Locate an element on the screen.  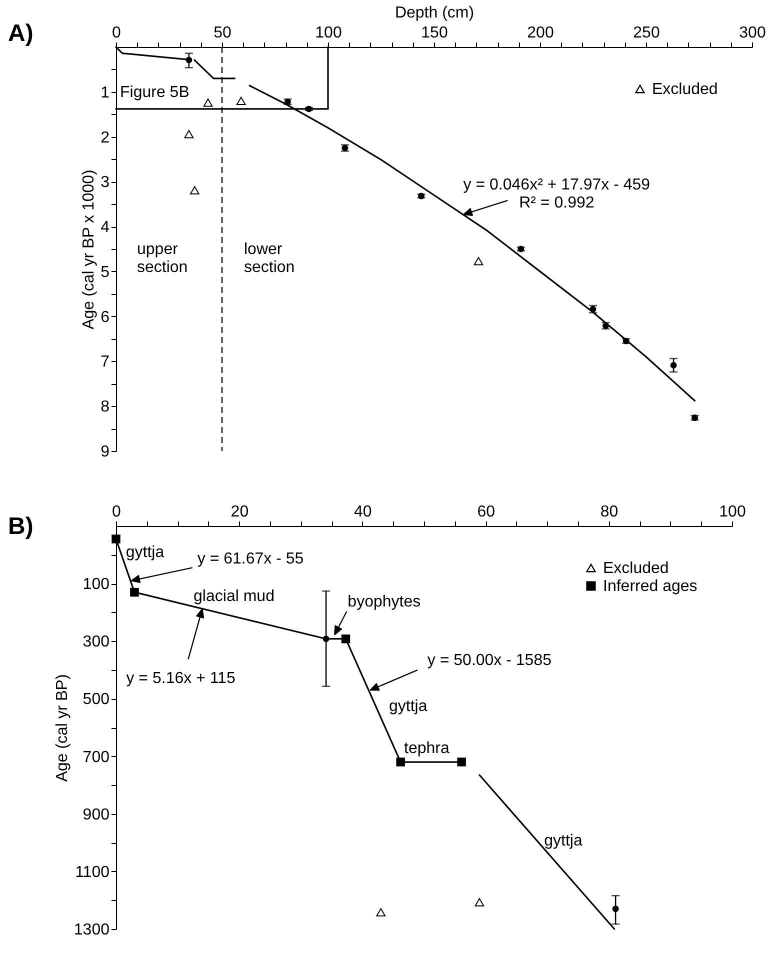
y-tick-label: 6 is located at coordinates (105, 317).